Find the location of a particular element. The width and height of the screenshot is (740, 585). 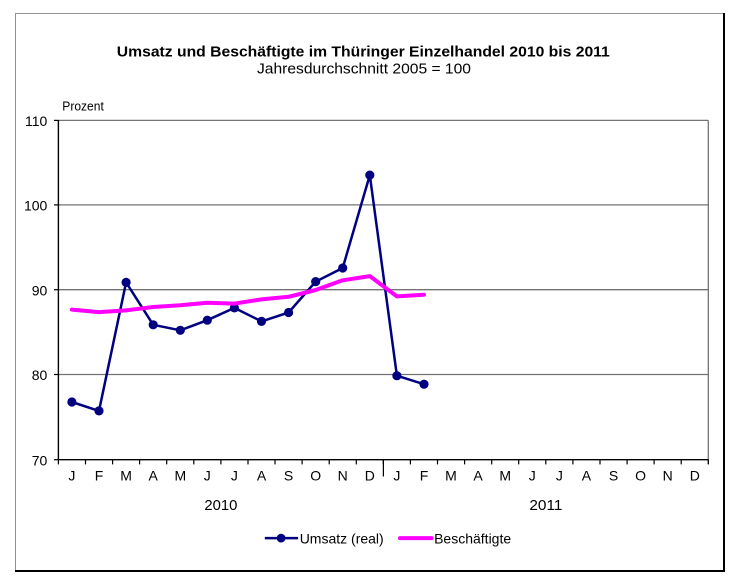

svg-text: 90 is located at coordinates (40, 290).